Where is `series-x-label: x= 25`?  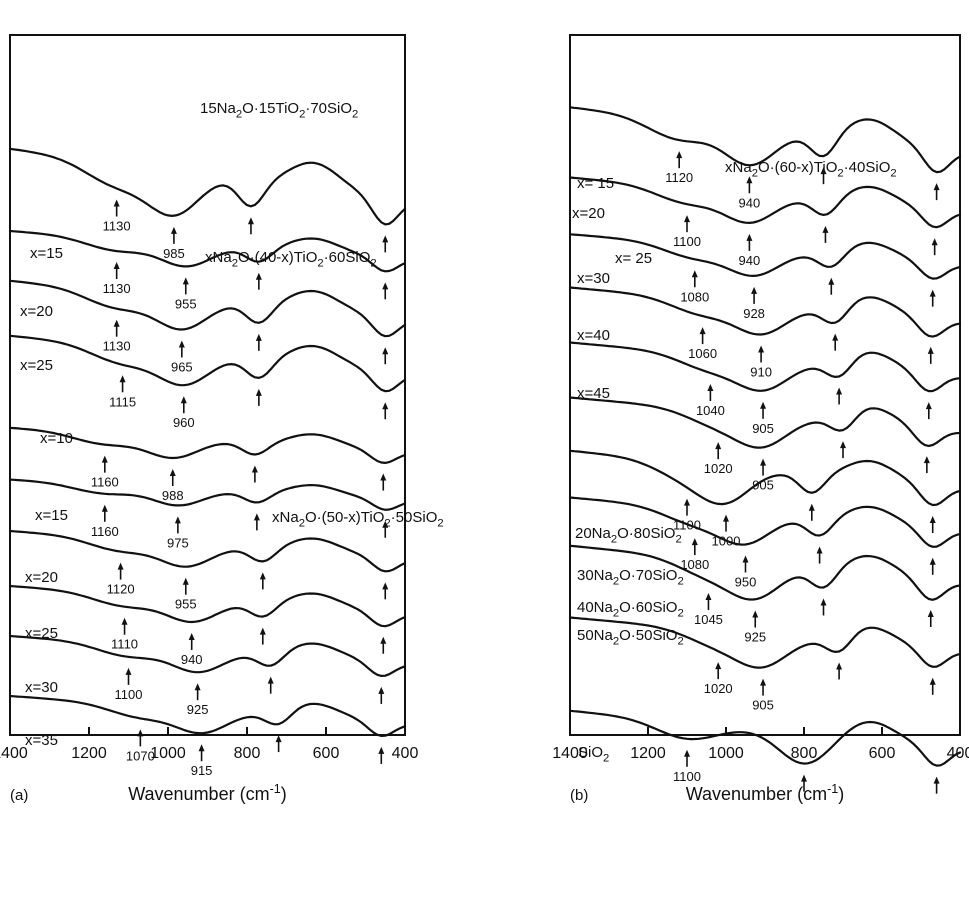 series-x-label: x= 25 is located at coordinates (633, 258).